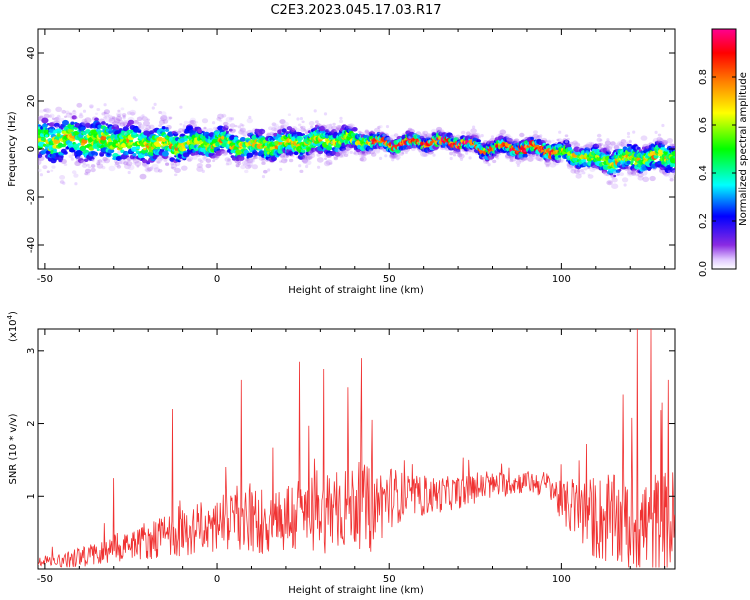  Describe the element at coordinates (31, 149) in the screenshot. I see `y-tick-label: 0` at that location.